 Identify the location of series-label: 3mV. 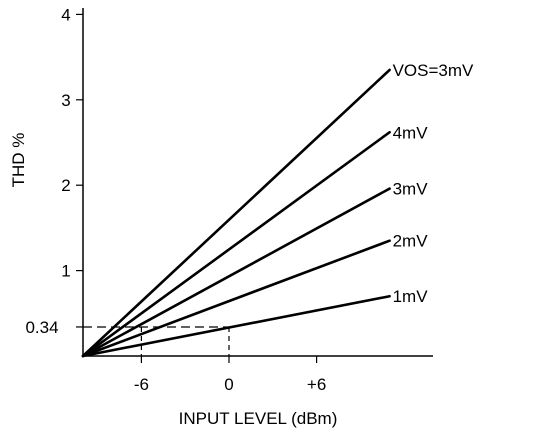
(411, 189).